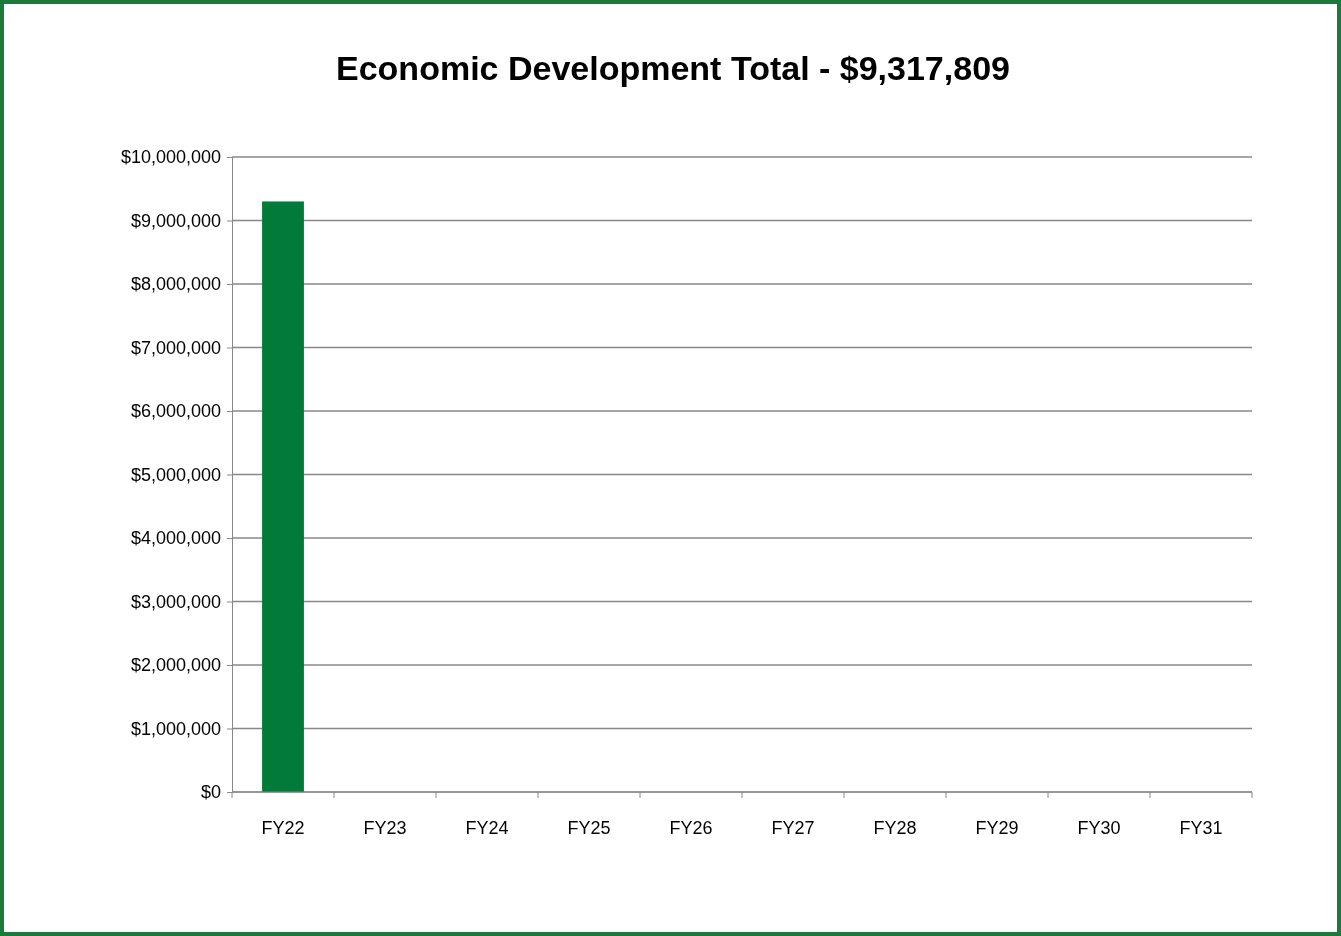 Image resolution: width=1341 pixels, height=936 pixels. I want to click on x-tick-label: FY25, so click(589, 828).